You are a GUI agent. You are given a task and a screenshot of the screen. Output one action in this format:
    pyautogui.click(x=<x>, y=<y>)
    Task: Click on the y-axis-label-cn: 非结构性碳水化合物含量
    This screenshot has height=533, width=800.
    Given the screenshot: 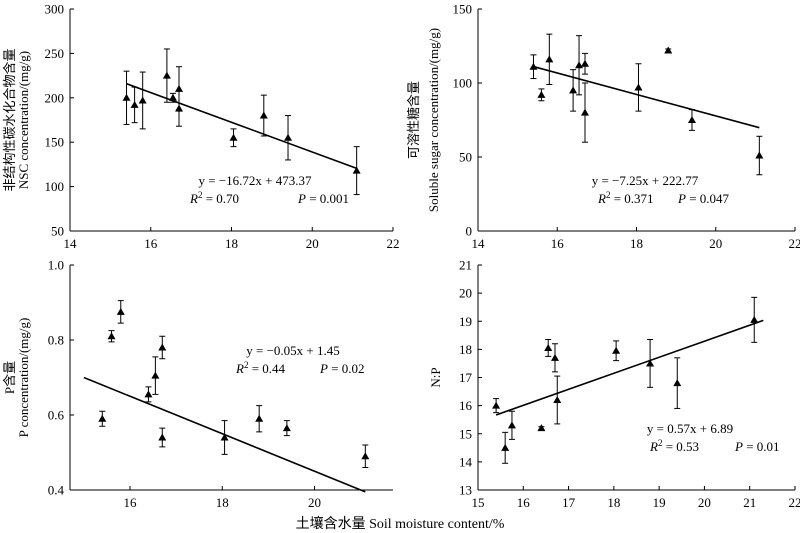 What is the action you would take?
    pyautogui.click(x=9, y=119)
    